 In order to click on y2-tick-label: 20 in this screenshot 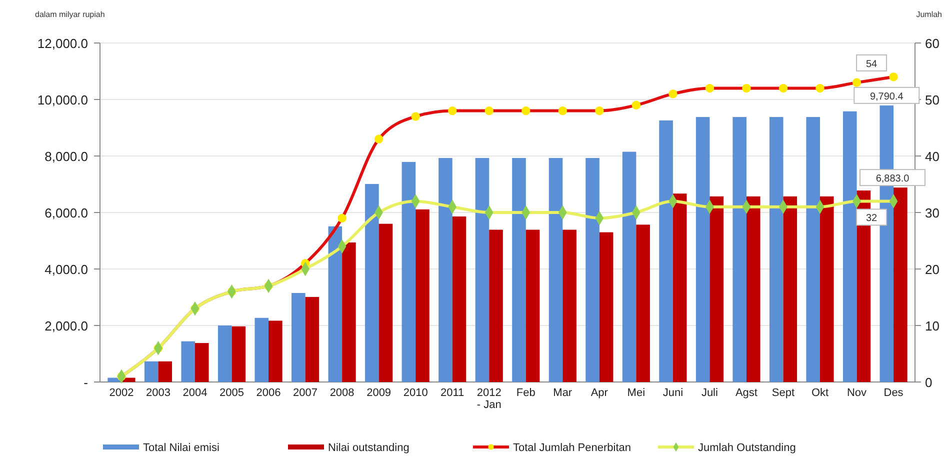, I will do `click(932, 269)`.